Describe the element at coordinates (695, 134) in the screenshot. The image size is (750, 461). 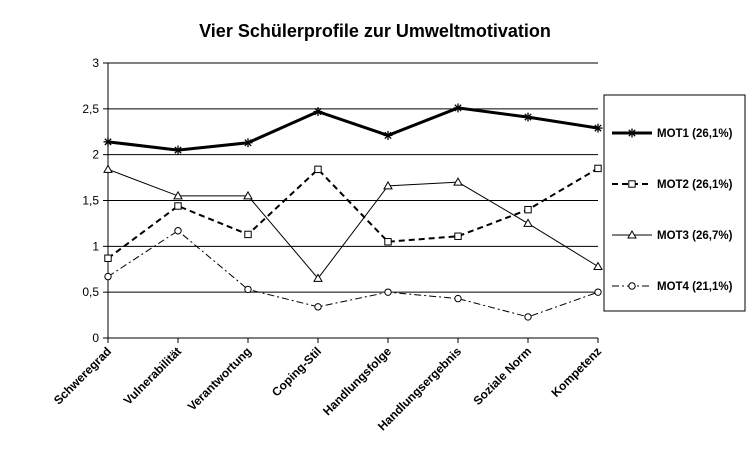
I see `legend-mot1-label: MOT1 (26,1%)` at that location.